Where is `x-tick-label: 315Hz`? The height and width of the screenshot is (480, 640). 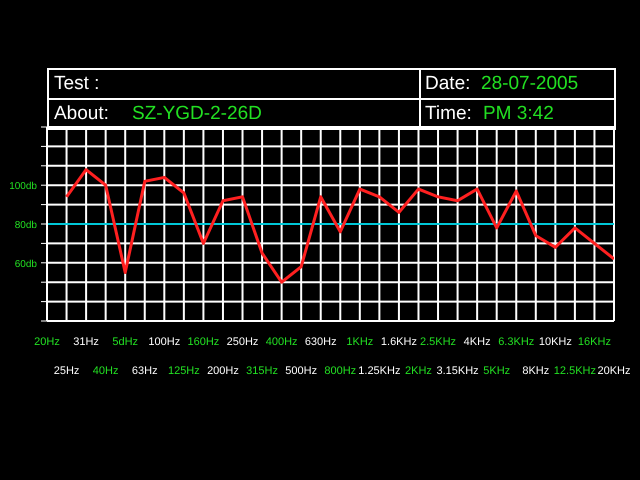
x-tick-label: 315Hz is located at coordinates (262, 371).